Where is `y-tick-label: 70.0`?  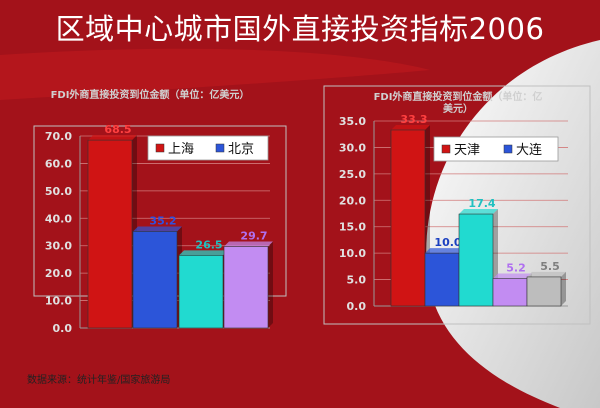
y-tick-label: 70.0 is located at coordinates (58, 136).